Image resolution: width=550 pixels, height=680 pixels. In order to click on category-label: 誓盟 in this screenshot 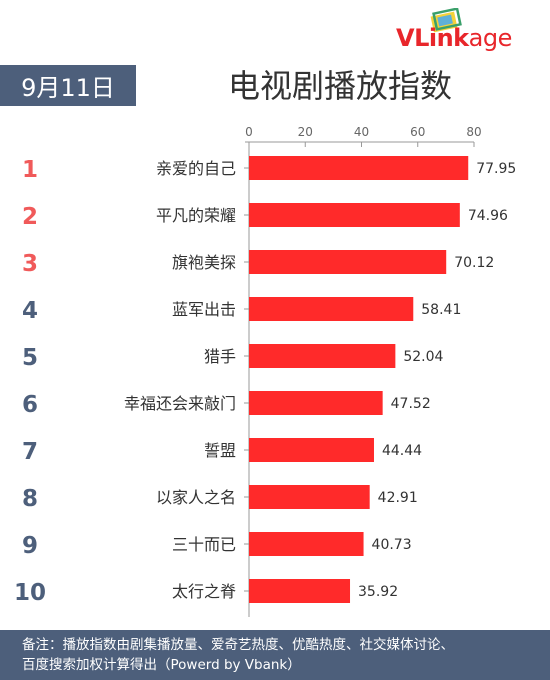, I will do `click(220, 450)`.